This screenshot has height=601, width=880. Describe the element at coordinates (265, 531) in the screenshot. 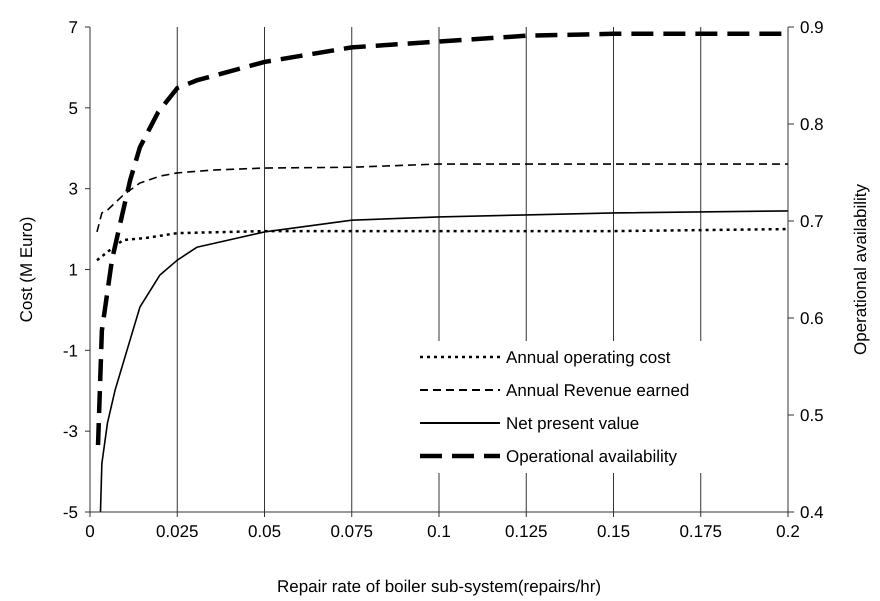

I see `x-tick-label: 0.05` at that location.